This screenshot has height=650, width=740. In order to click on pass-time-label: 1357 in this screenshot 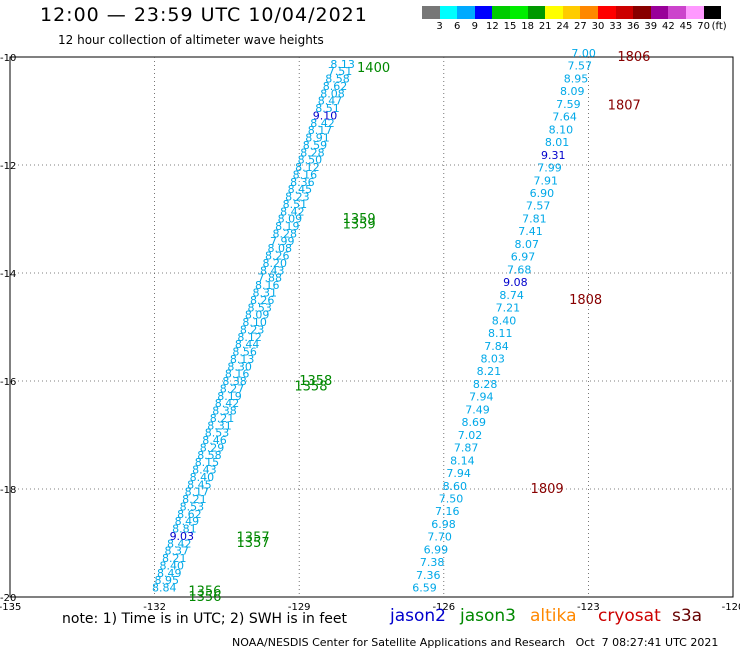, I will do `click(253, 543)`.